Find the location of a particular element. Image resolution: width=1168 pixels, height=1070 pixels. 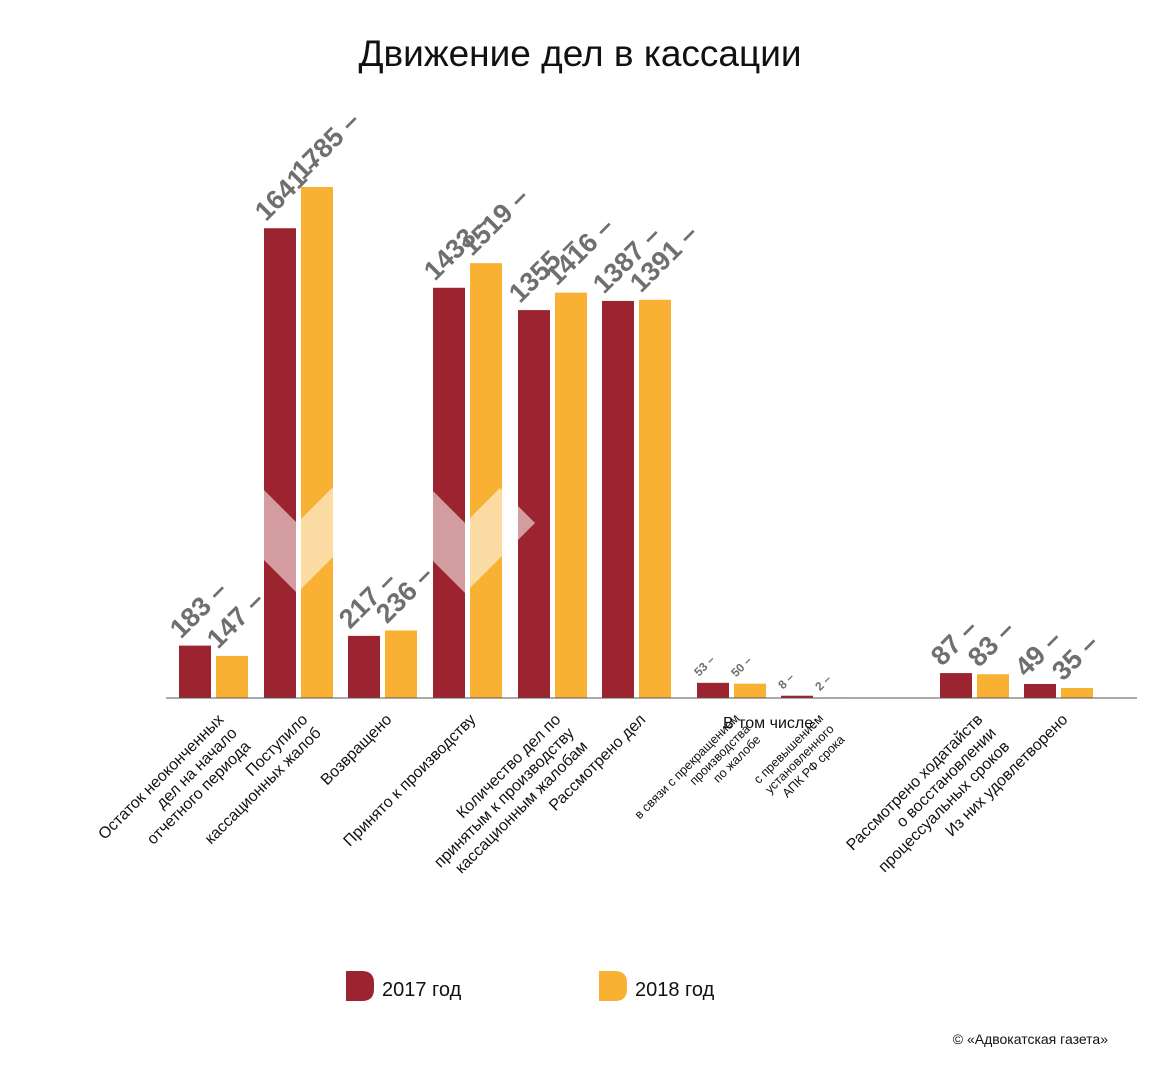

decorative-overlays is located at coordinates (398, 540).